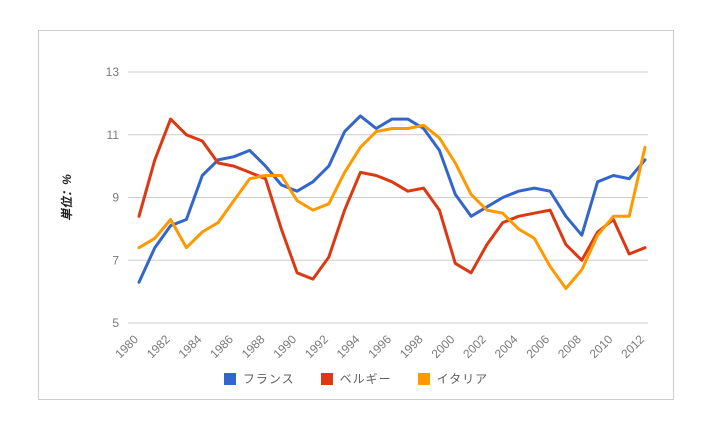 This screenshot has width=711, height=439. What do you see at coordinates (190, 346) in the screenshot?
I see `svg-text: 1984` at bounding box center [190, 346].